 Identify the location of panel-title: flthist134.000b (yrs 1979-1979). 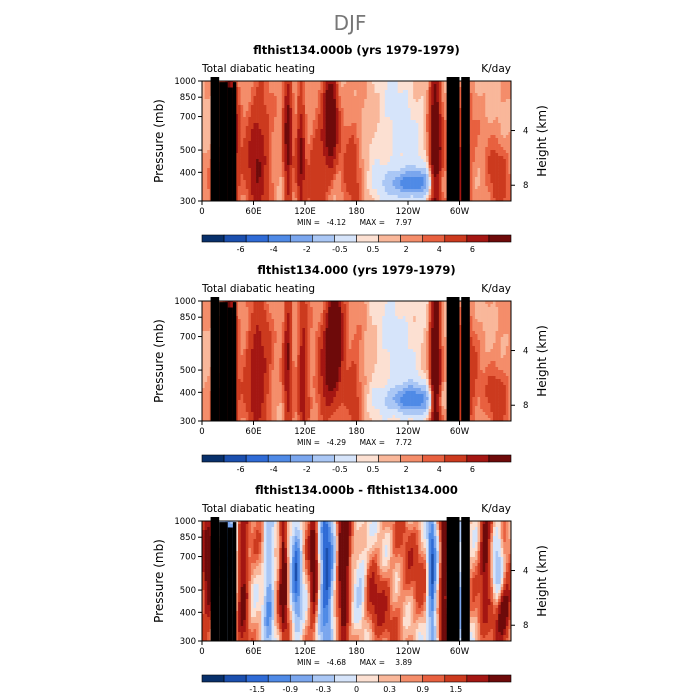
(356, 50).